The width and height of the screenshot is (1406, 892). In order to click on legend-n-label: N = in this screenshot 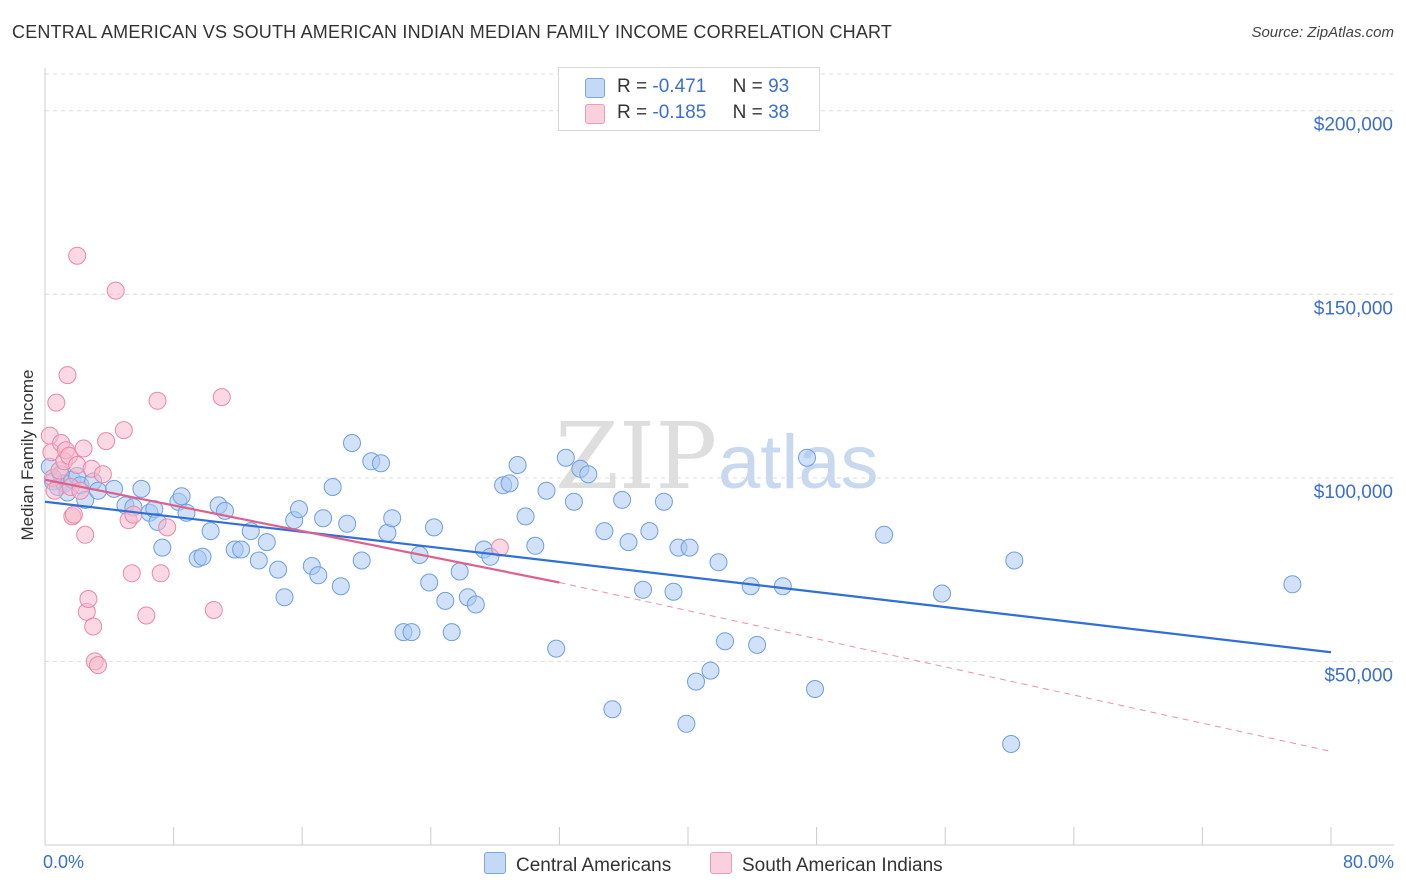, I will do `click(747, 86)`.